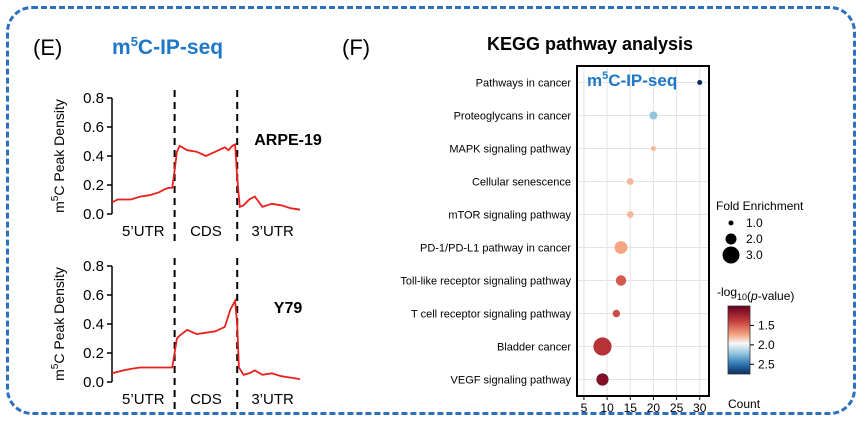  I want to click on color-tick-label: 2.0, so click(766, 345).